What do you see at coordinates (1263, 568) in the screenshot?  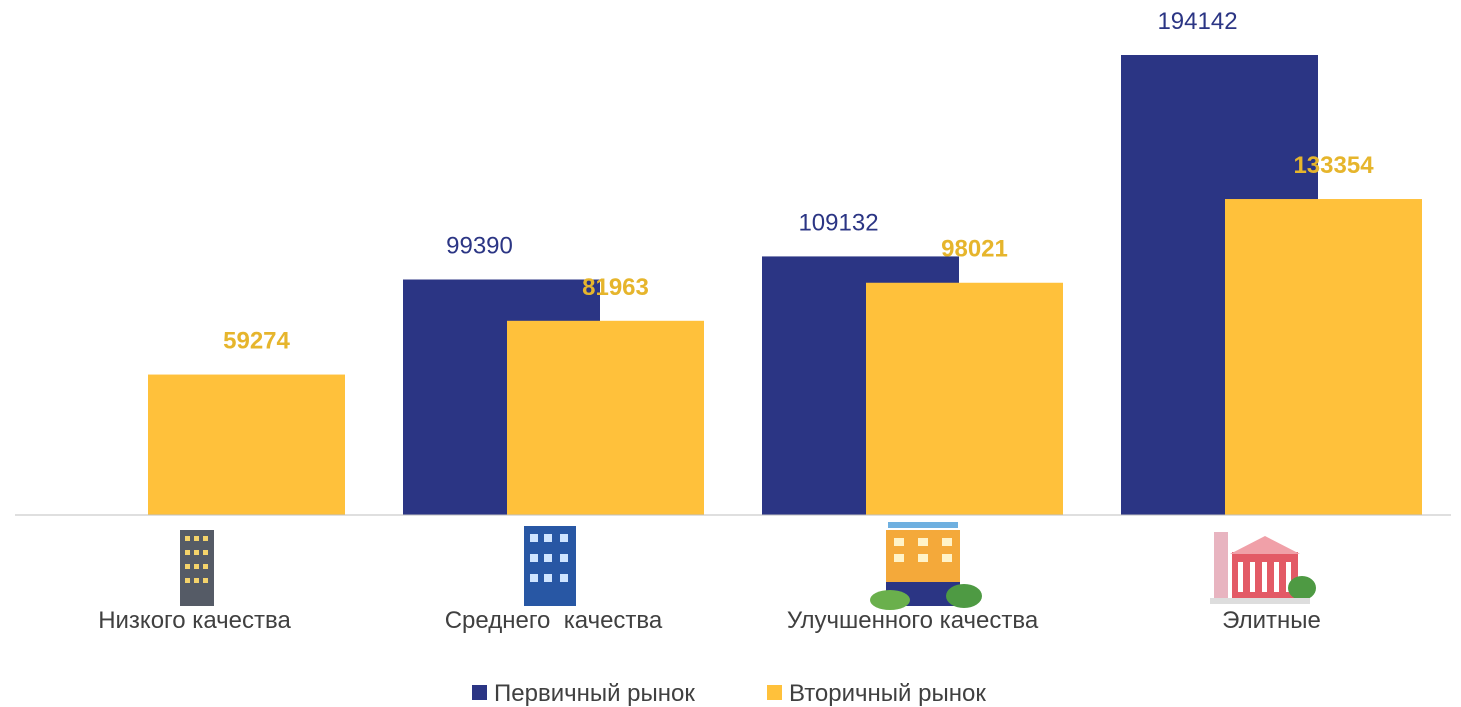 I see `icon-elite` at bounding box center [1263, 568].